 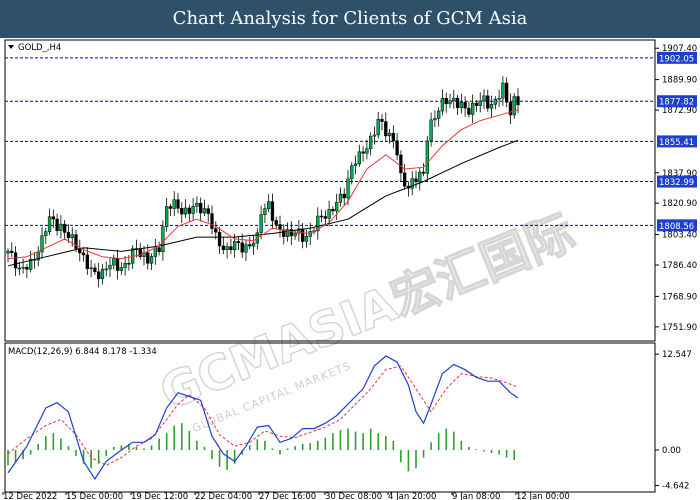 What do you see at coordinates (676, 227) in the screenshot?
I see `level-label: 1808.56` at bounding box center [676, 227].